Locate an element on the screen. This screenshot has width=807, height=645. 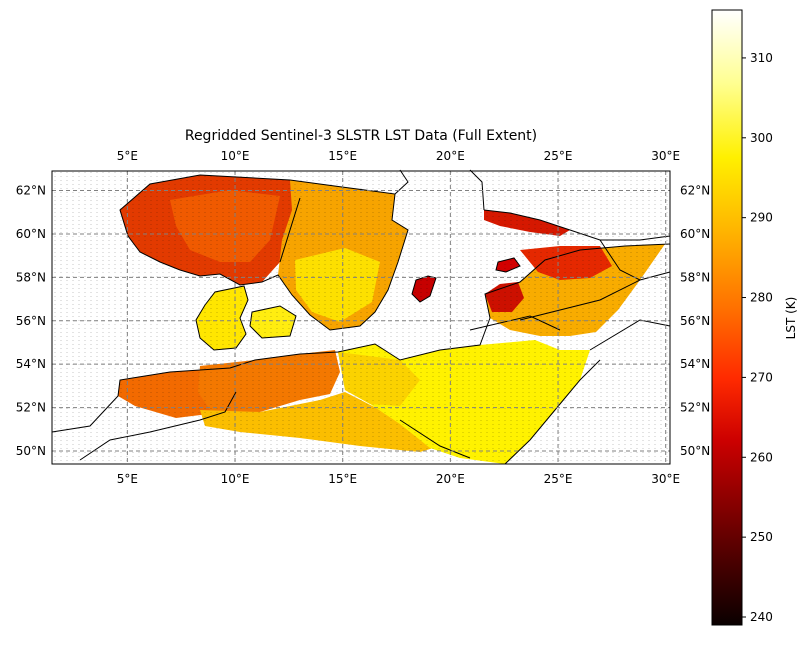
colorbar-tick-label: 270 is located at coordinates (761, 377).